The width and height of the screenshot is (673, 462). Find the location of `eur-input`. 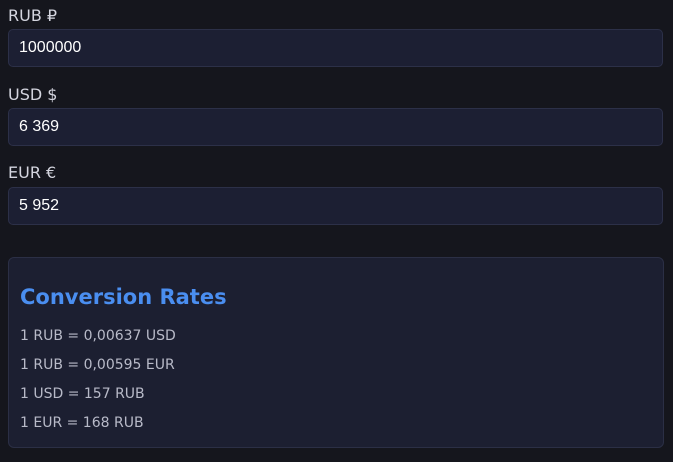

eur-input is located at coordinates (335, 206).